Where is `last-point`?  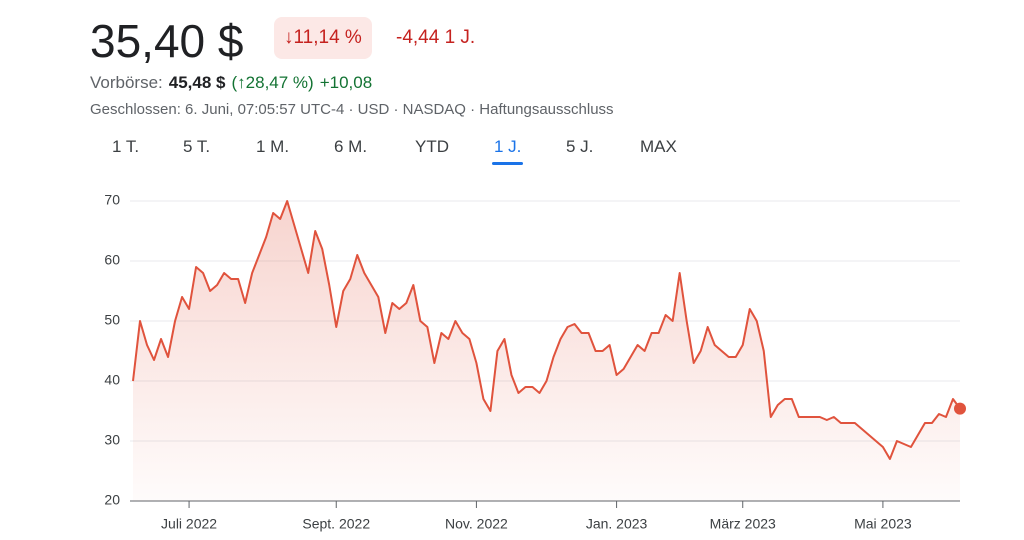
last-point is located at coordinates (960, 408).